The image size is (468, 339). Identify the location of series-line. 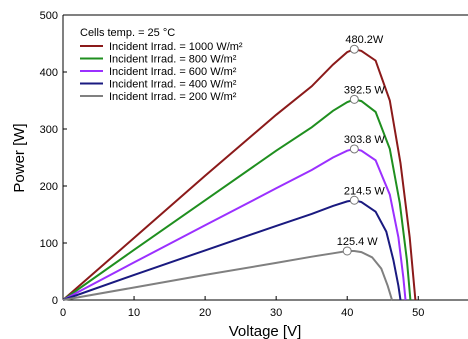
(227, 275).